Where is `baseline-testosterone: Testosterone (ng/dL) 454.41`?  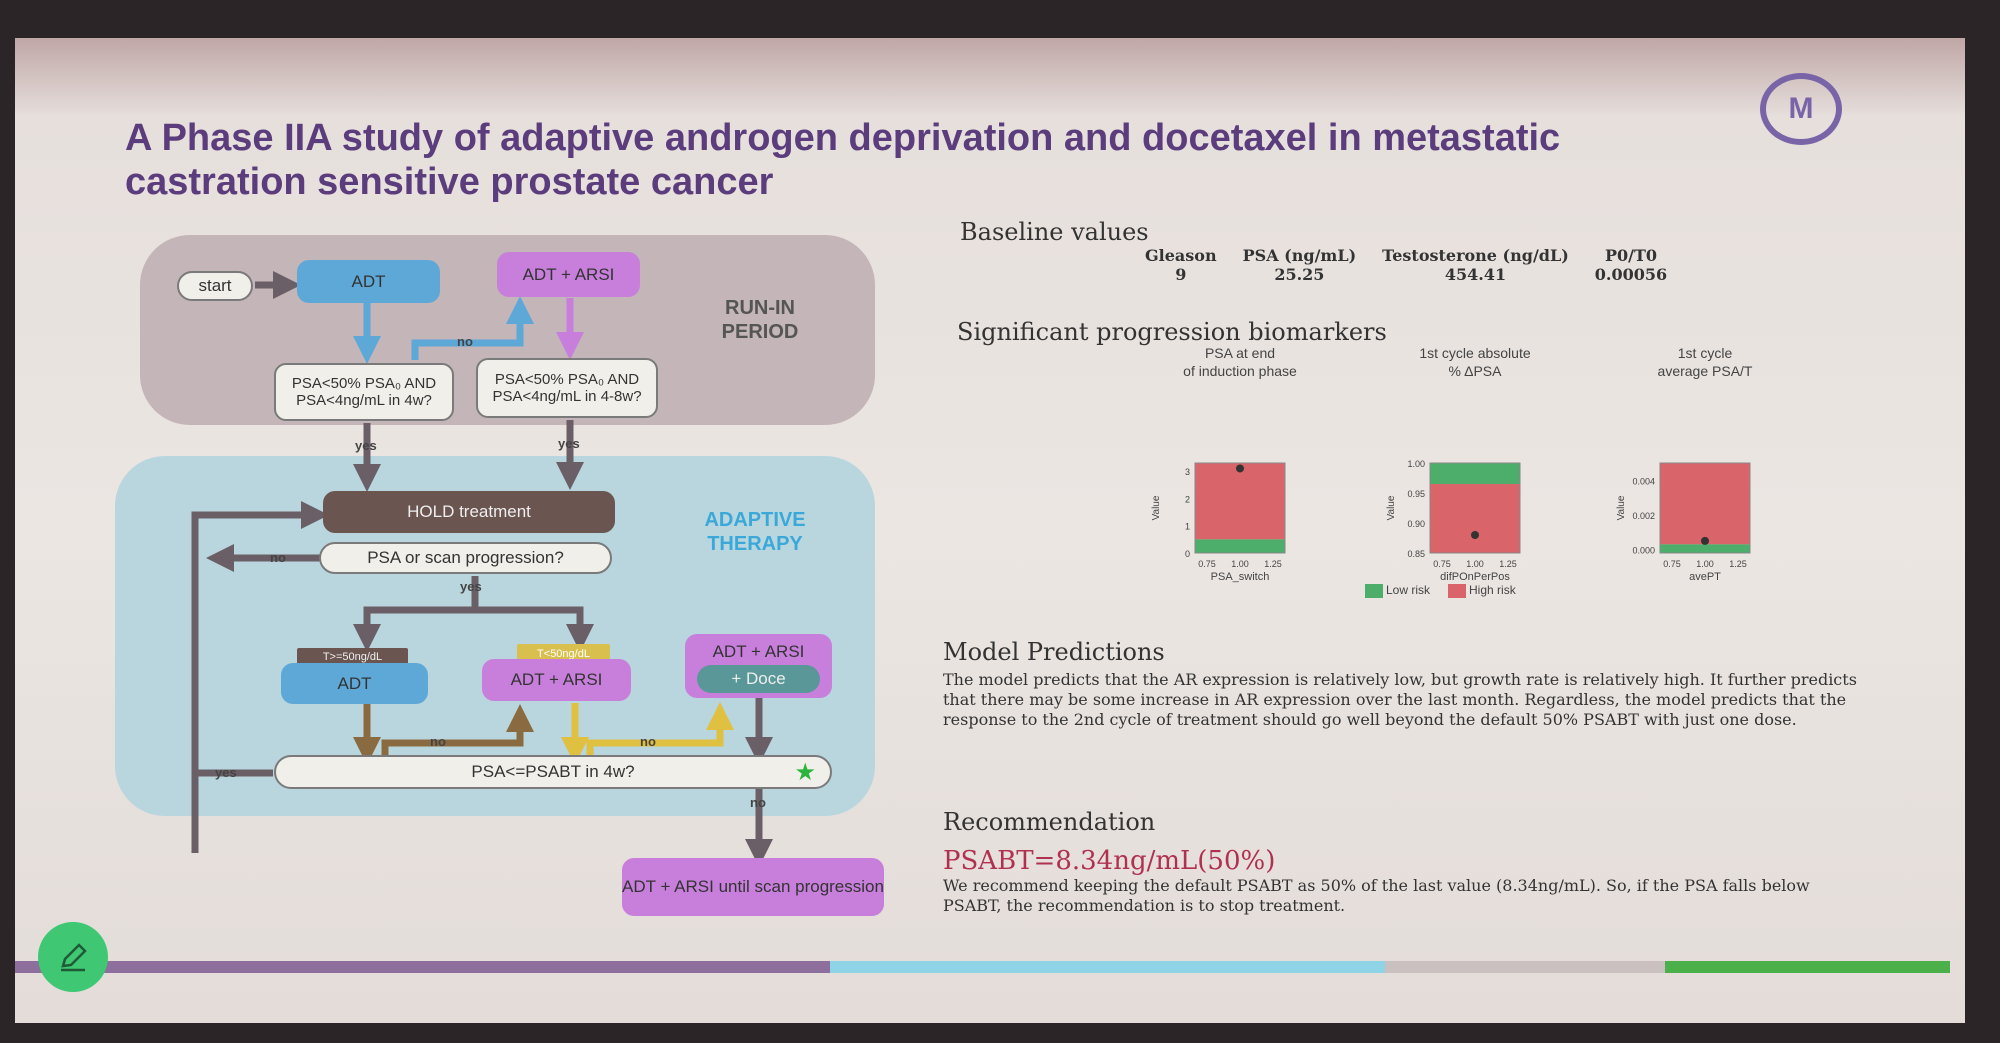
baseline-testosterone: Testosterone (ng/dL) 454.41 is located at coordinates (1475, 265).